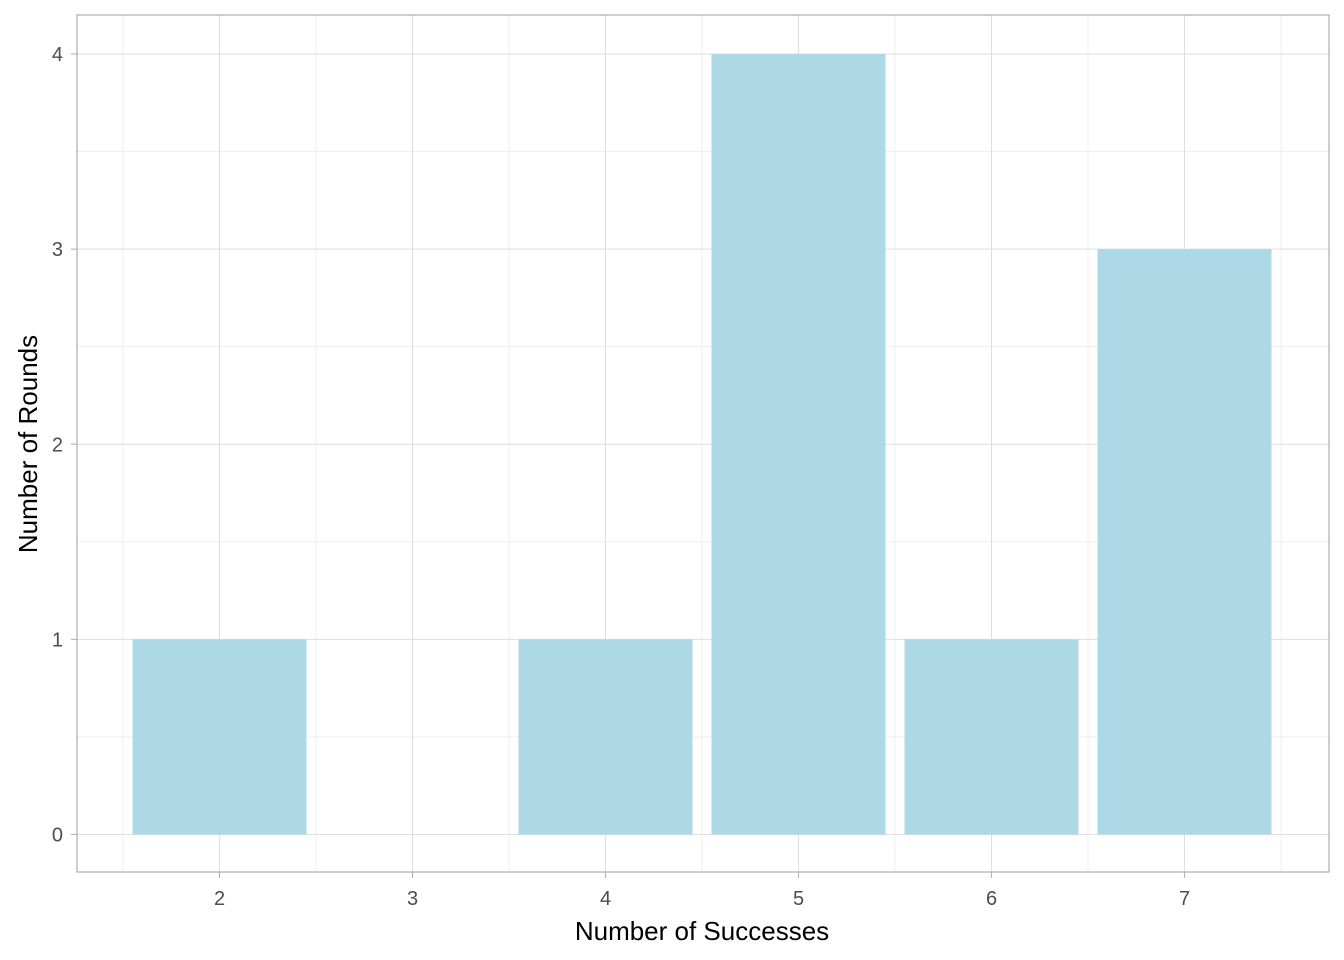  Describe the element at coordinates (605, 899) in the screenshot. I see `x-tick-label: 4` at that location.